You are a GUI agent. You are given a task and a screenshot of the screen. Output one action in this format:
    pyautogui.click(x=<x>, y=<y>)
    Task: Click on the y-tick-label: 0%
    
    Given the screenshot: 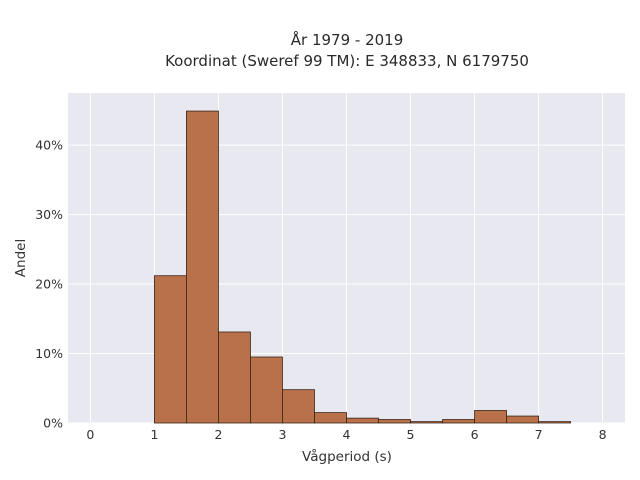 What is the action you would take?
    pyautogui.click(x=53, y=423)
    